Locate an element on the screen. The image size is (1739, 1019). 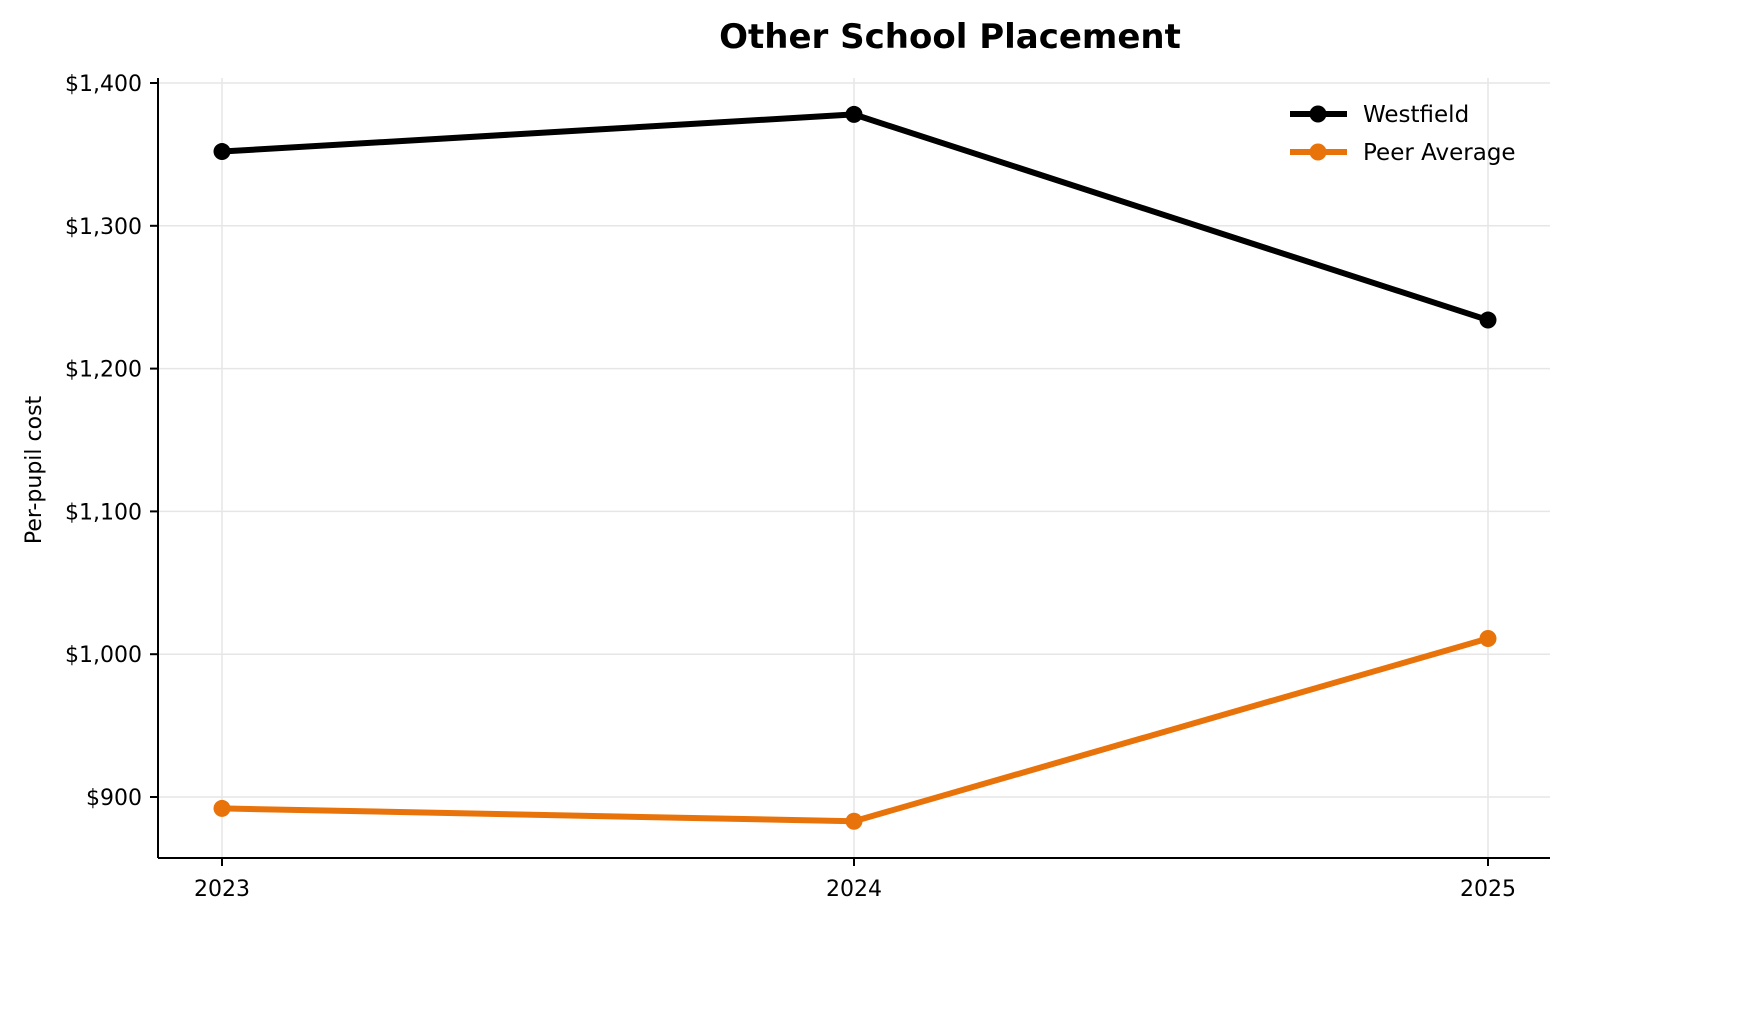
legend-item: Peer Average is located at coordinates (1403, 153).